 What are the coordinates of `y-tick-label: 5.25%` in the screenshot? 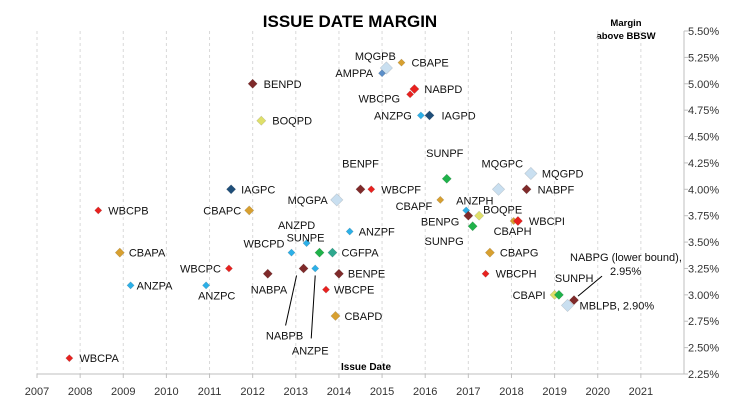 It's located at (703, 58).